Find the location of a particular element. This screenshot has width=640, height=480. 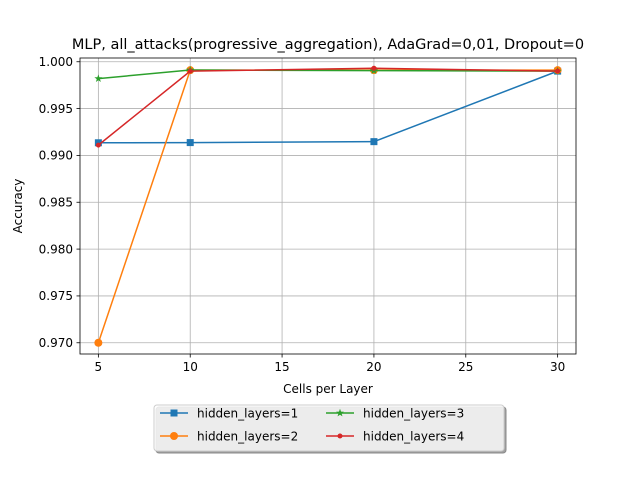

legend-label: hidden_layers=4 is located at coordinates (413, 436).